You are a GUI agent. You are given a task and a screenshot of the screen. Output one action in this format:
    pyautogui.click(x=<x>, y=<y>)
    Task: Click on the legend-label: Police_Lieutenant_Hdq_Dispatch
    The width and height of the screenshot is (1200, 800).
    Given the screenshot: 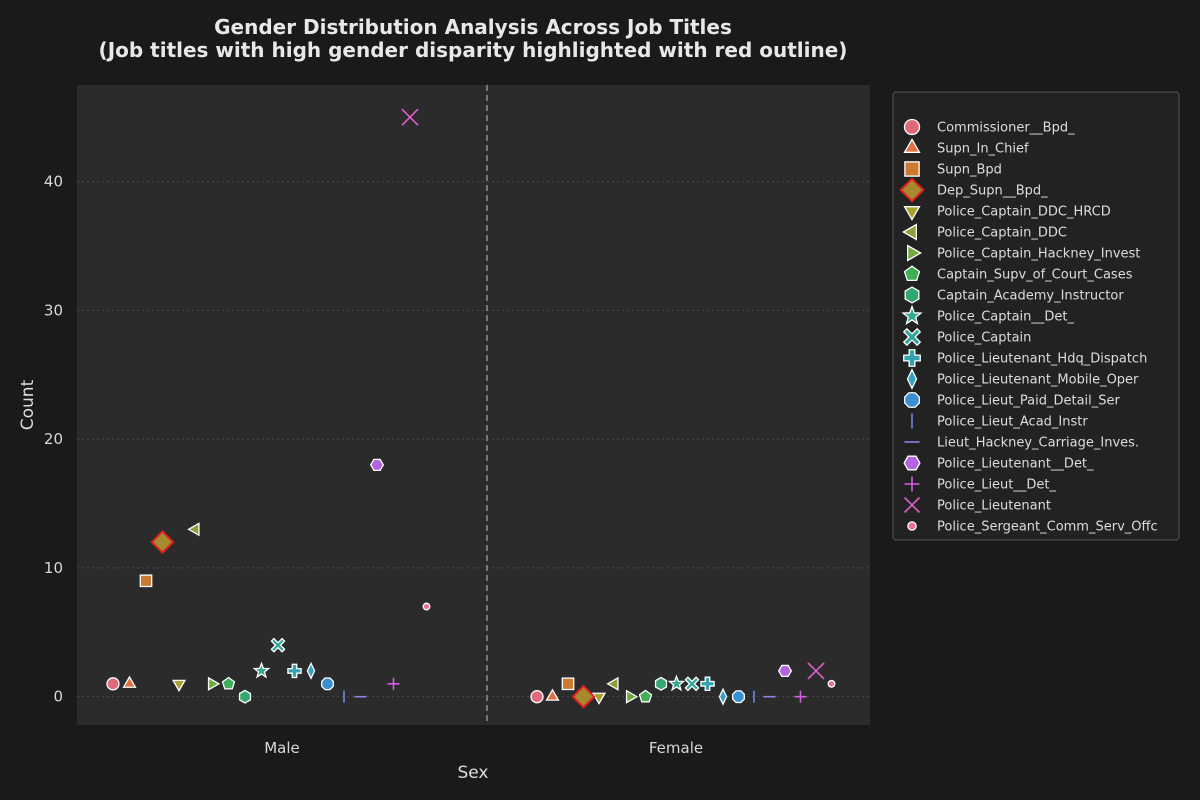 What is the action you would take?
    pyautogui.click(x=1042, y=359)
    